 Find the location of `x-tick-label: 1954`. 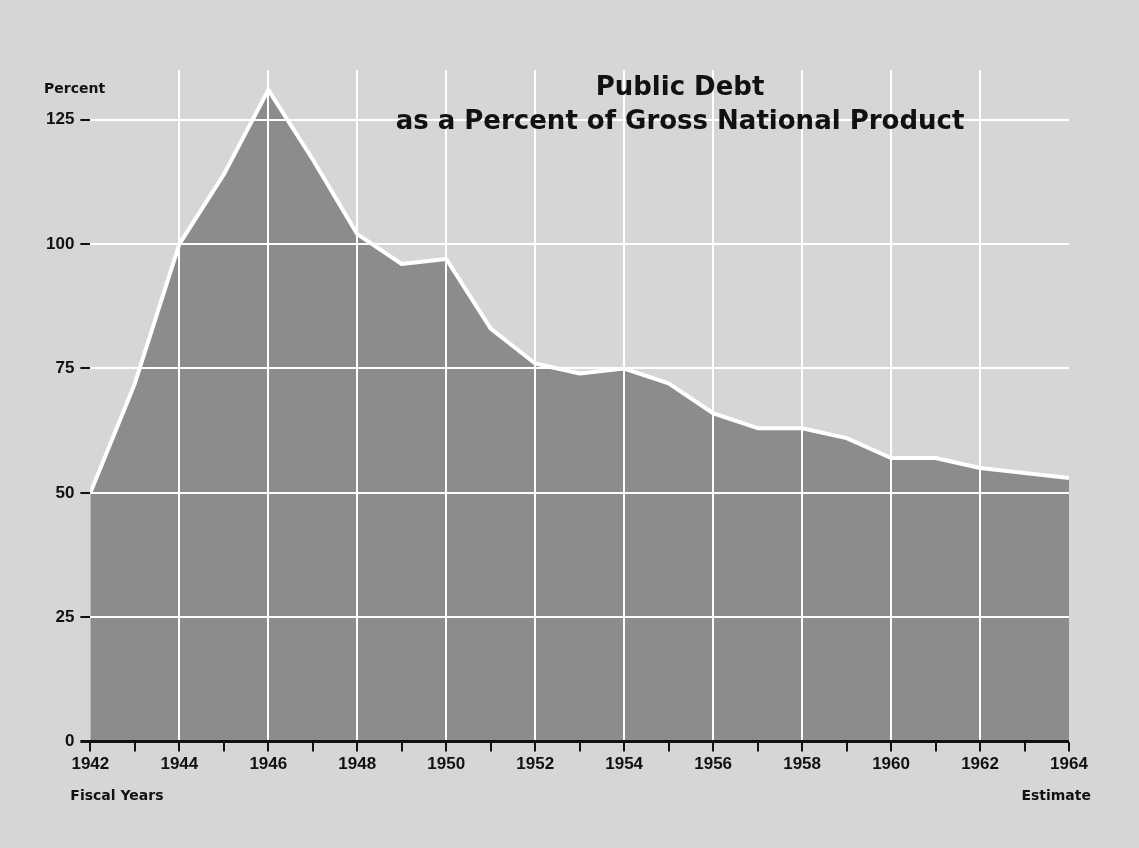

x-tick-label: 1954 is located at coordinates (624, 764).